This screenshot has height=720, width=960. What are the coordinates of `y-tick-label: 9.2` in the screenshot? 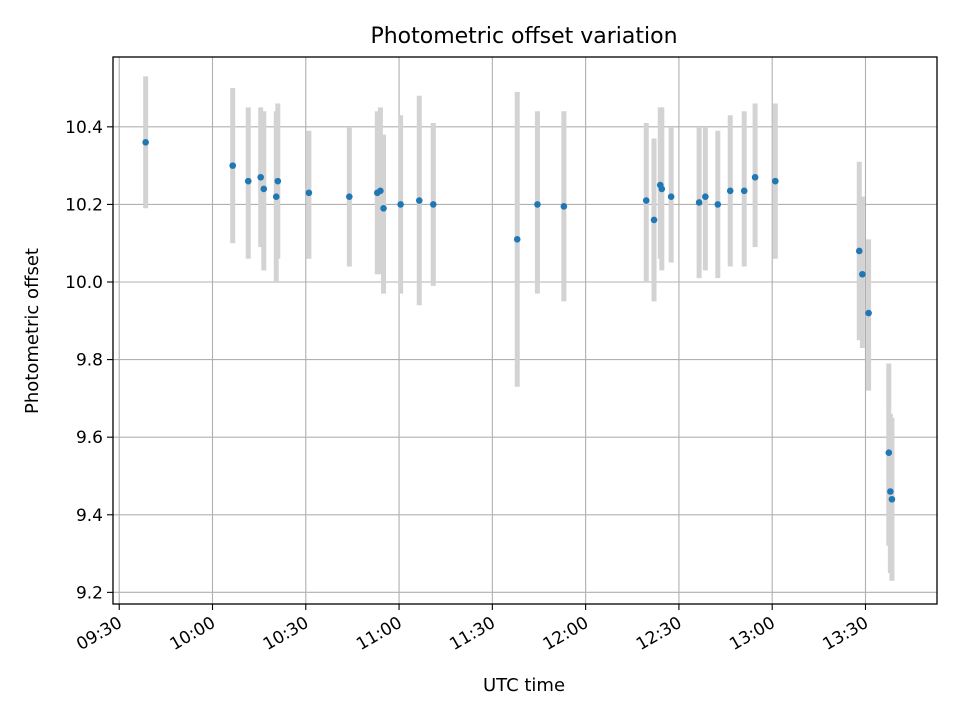 It's located at (89, 593).